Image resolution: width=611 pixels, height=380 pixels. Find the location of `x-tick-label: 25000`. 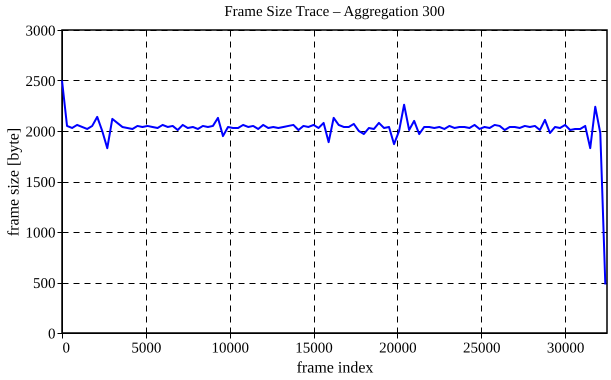

x-tick-label: 25000 is located at coordinates (481, 348).